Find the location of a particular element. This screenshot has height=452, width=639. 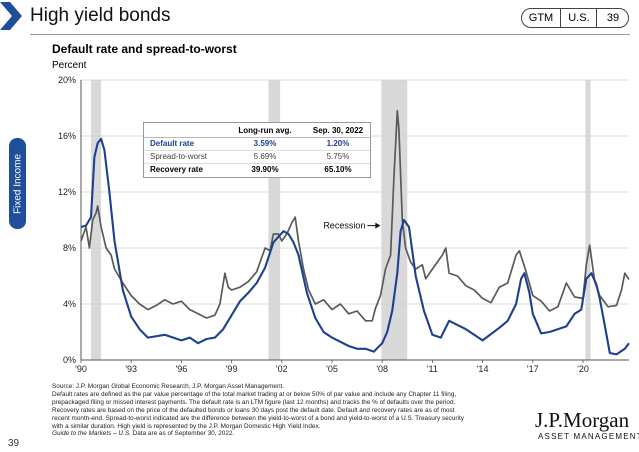

recession-annotation: Recession is located at coordinates (344, 226).